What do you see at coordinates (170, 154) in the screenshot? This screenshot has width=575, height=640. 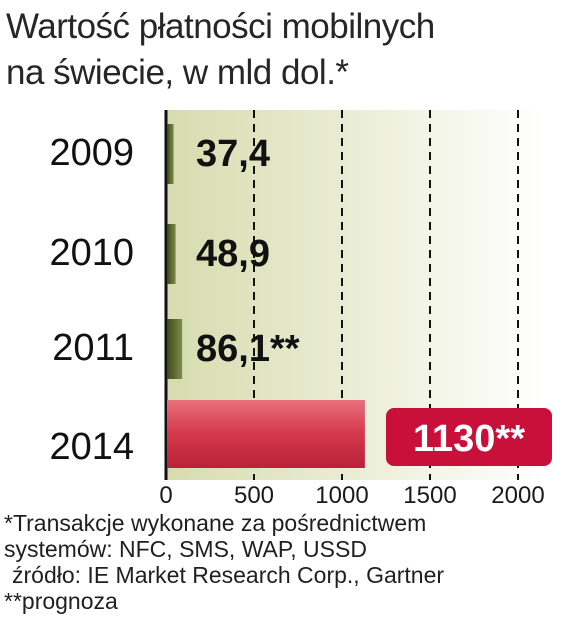 I see `bar-2009` at bounding box center [170, 154].